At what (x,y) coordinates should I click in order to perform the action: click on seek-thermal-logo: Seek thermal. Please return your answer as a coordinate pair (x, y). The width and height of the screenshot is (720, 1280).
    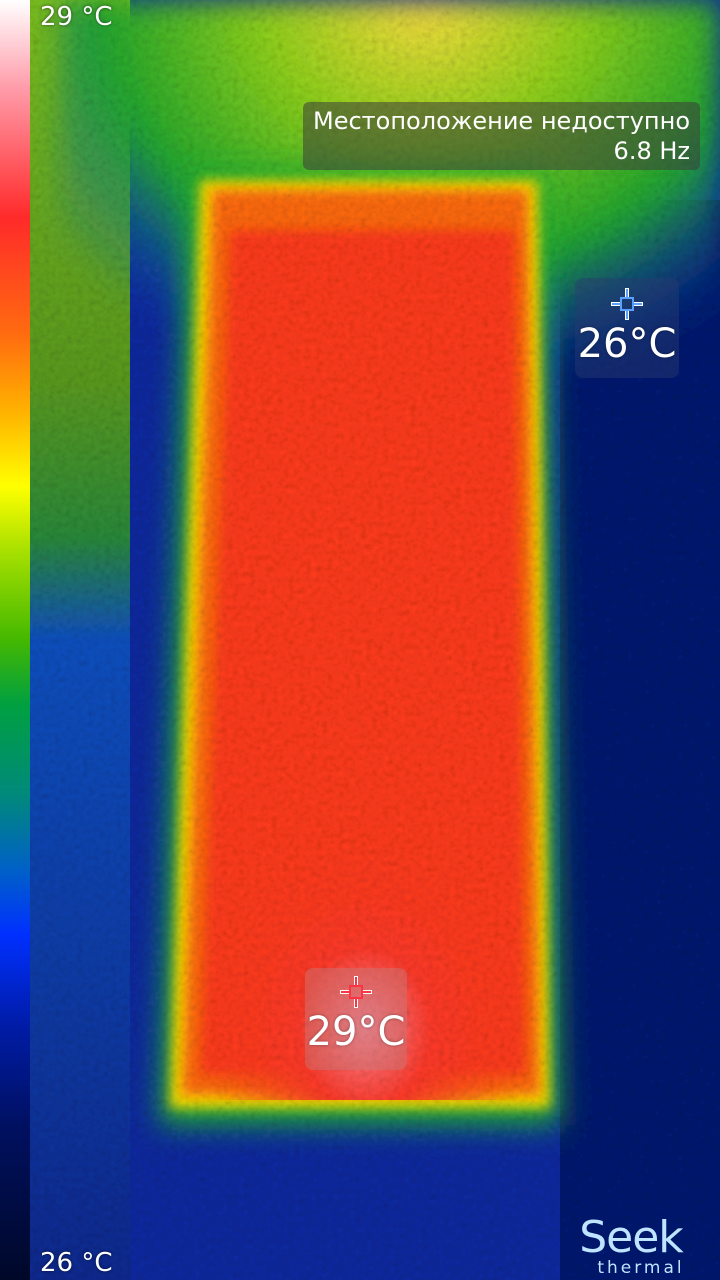
    Looking at the image, I should click on (631, 1245).